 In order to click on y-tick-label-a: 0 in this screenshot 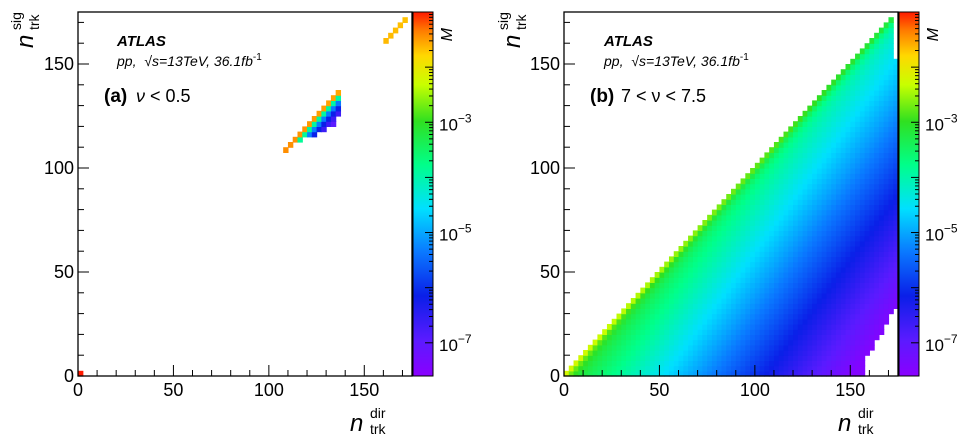, I will do `click(69, 376)`.